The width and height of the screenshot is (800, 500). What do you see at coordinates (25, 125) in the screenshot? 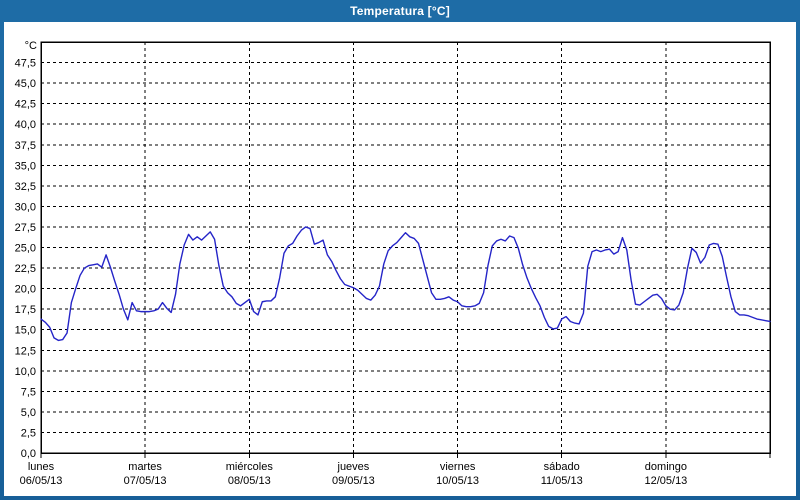
I see `y-axis-label: 40,0` at bounding box center [25, 125].